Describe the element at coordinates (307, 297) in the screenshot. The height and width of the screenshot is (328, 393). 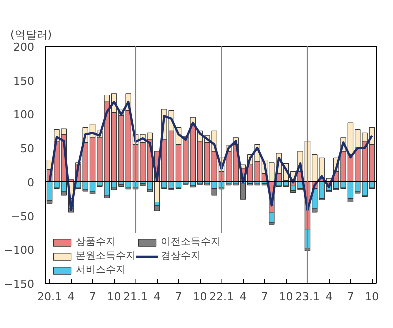
I see `x-tick-label: 23.1` at that location.